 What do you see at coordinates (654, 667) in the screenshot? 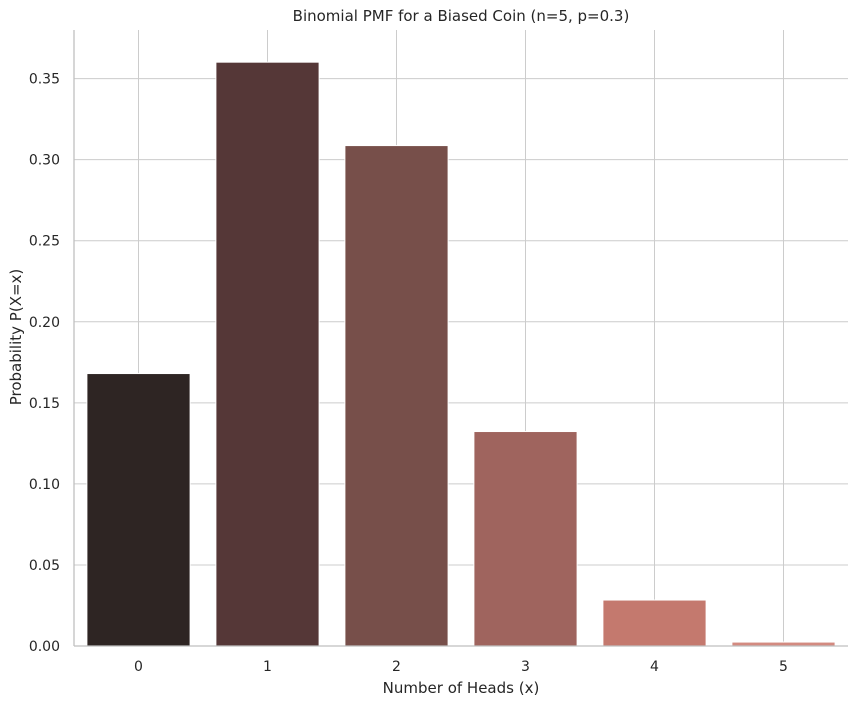
I see `x-tick-label: 4` at bounding box center [654, 667].